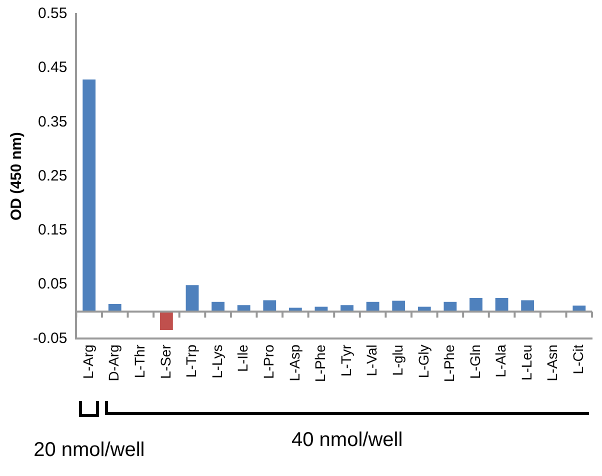 Image resolution: width=602 pixels, height=476 pixels. Describe the element at coordinates (140, 361) in the screenshot. I see `x-tick-label: L-Thr` at that location.